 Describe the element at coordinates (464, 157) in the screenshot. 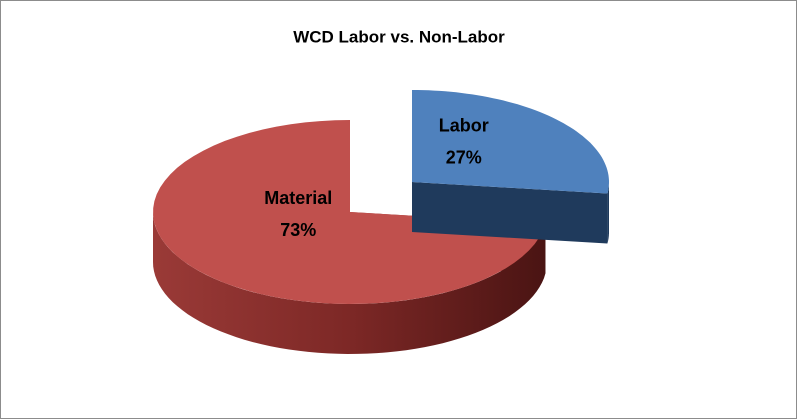

I see `slice-value-label: 27%` at that location.